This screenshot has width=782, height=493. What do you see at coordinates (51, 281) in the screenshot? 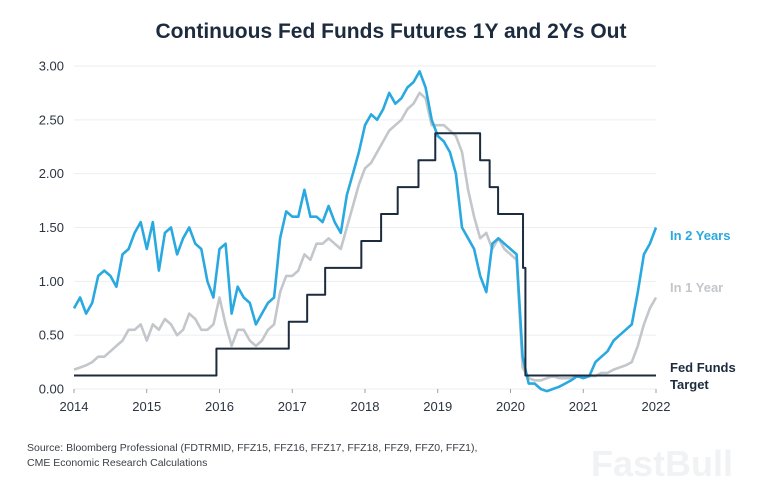
I see `y-tick-label: 1.00` at bounding box center [51, 281].